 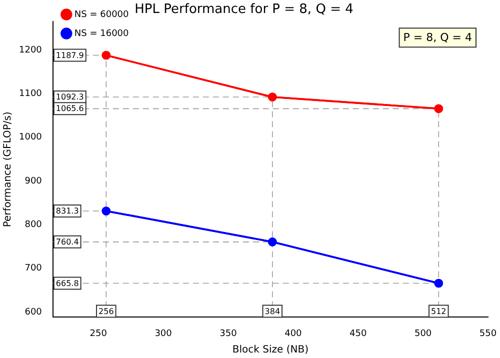 What do you see at coordinates (70, 97) in the screenshot?
I see `ref-line-label: 1092.3` at bounding box center [70, 97].